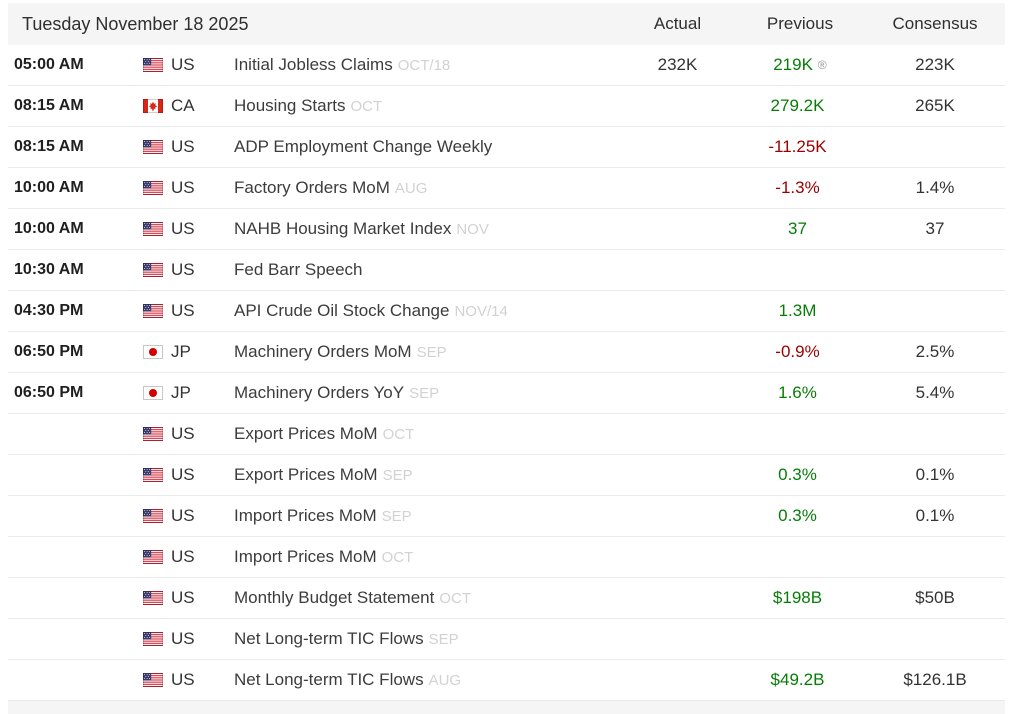  What do you see at coordinates (935, 597) in the screenshot?
I see `consensus-value: $50B` at bounding box center [935, 597].